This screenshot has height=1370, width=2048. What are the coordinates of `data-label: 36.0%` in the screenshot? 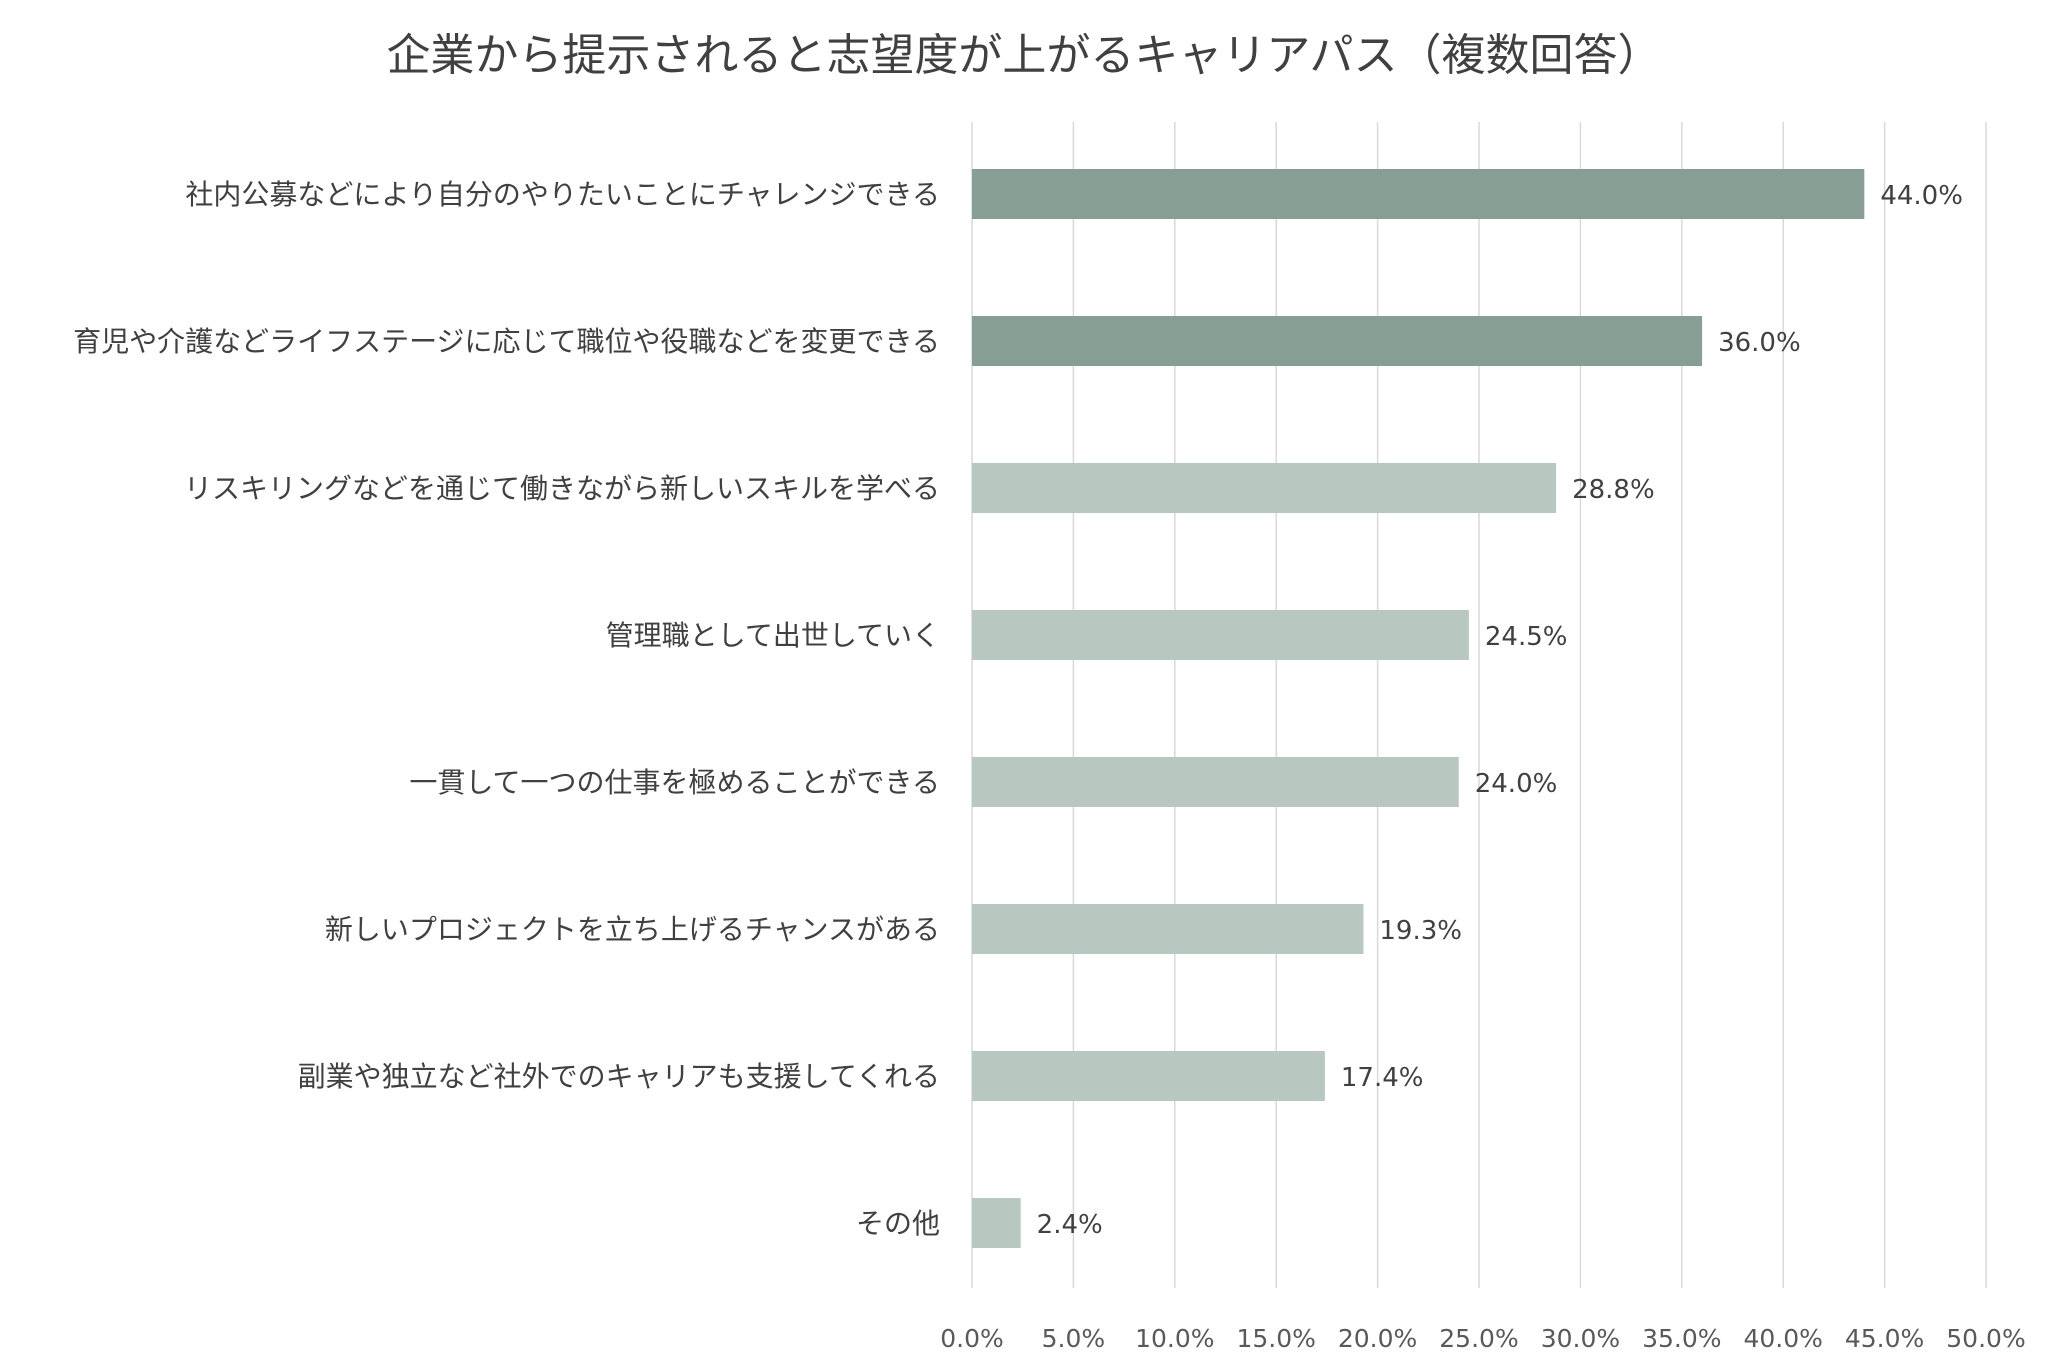 It's located at (1759, 343).